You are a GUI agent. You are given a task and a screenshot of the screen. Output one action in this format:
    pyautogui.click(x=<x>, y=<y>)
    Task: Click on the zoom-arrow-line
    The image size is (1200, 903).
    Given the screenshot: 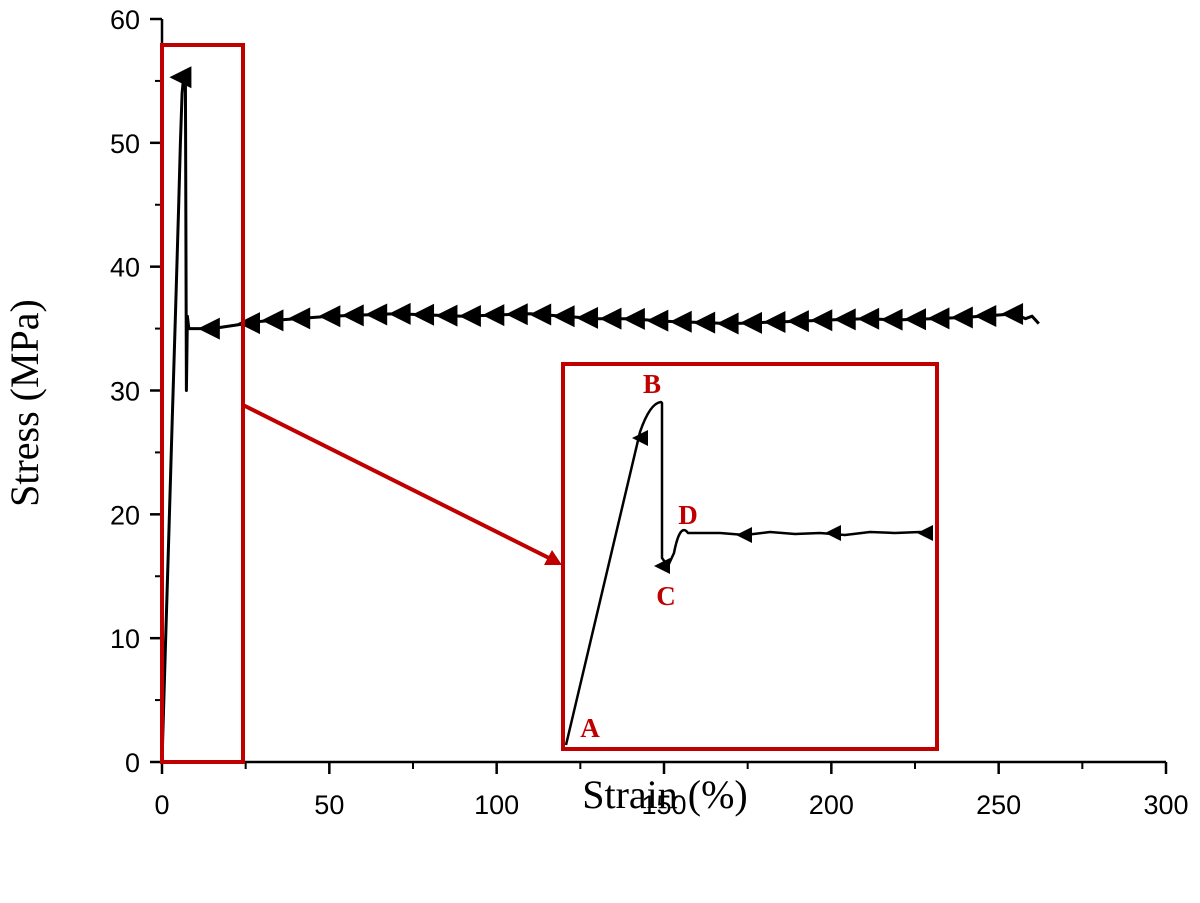 What is the action you would take?
    pyautogui.click(x=398, y=482)
    